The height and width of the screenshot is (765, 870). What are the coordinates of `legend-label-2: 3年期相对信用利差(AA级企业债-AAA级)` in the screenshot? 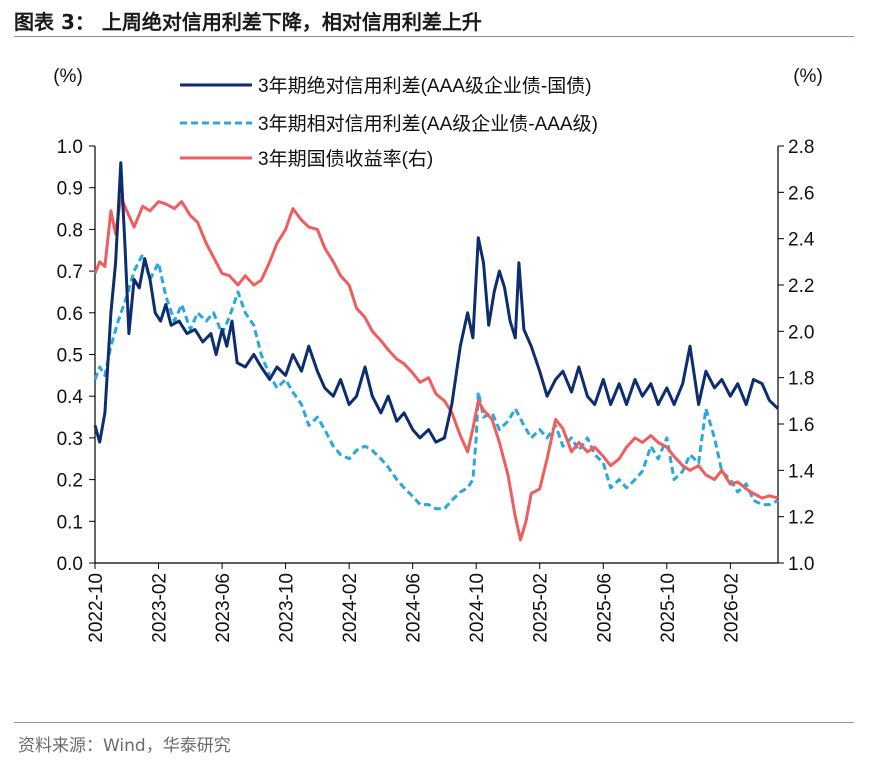 It's located at (428, 124).